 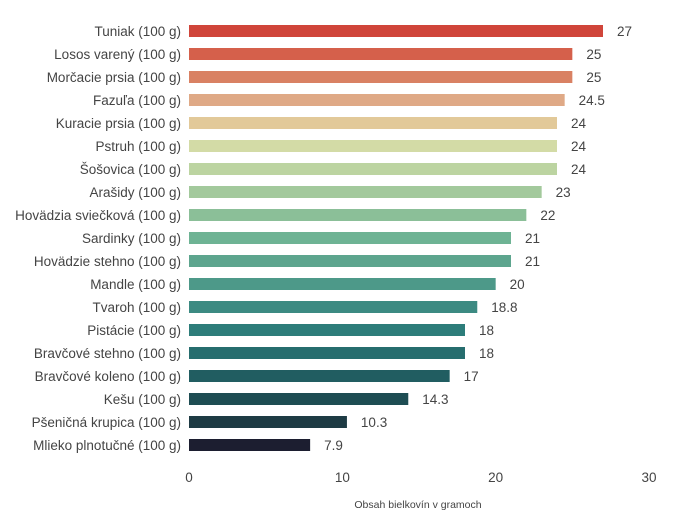 I want to click on value-label: 14.3, so click(x=435, y=399).